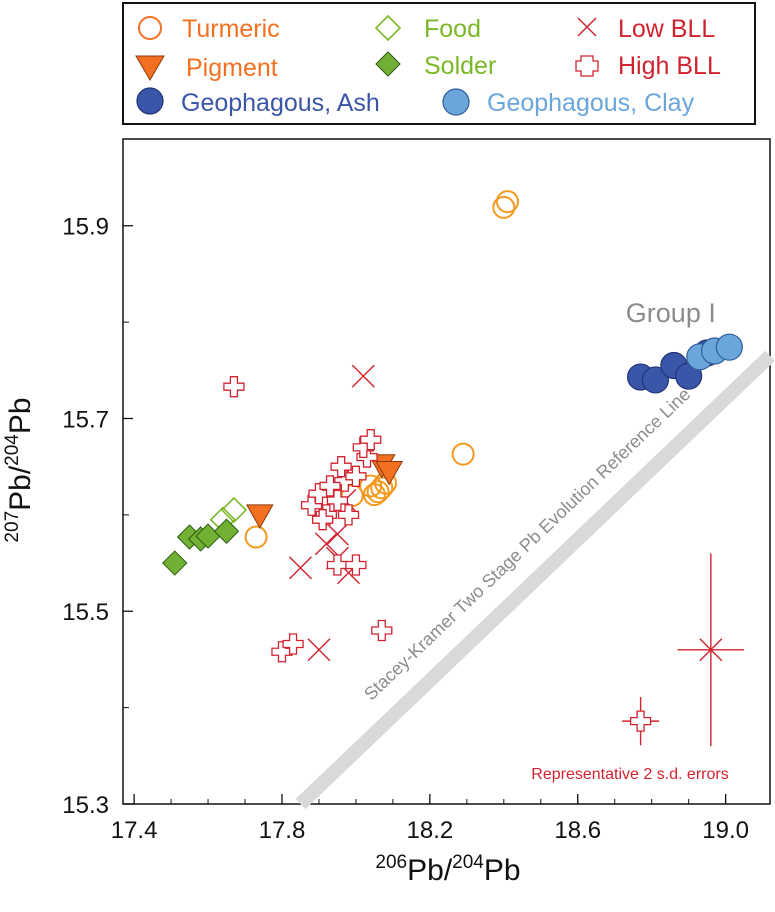  What do you see at coordinates (280, 103) in the screenshot?
I see `legend-label-ash: Geophagous, Ash` at bounding box center [280, 103].